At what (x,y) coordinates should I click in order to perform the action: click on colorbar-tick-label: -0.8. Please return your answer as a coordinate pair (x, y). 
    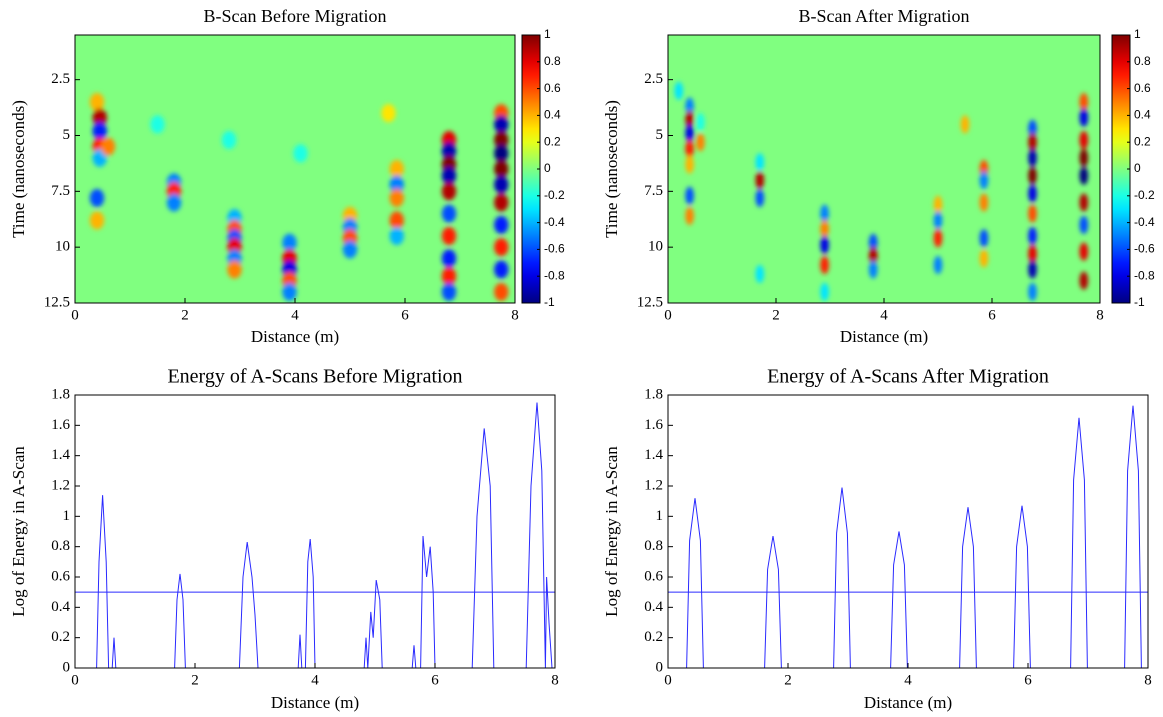
    Looking at the image, I should click on (1144, 275).